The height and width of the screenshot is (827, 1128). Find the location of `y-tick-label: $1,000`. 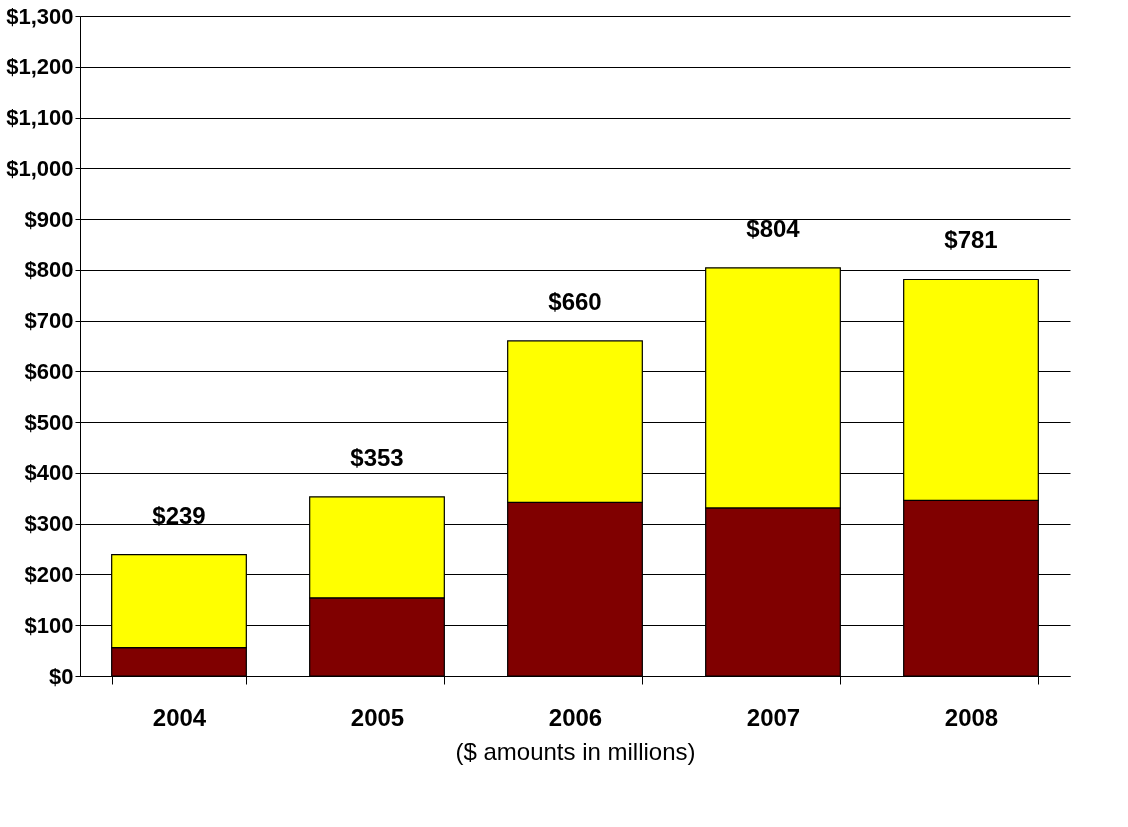

y-tick-label: $1,000 is located at coordinates (40, 168).